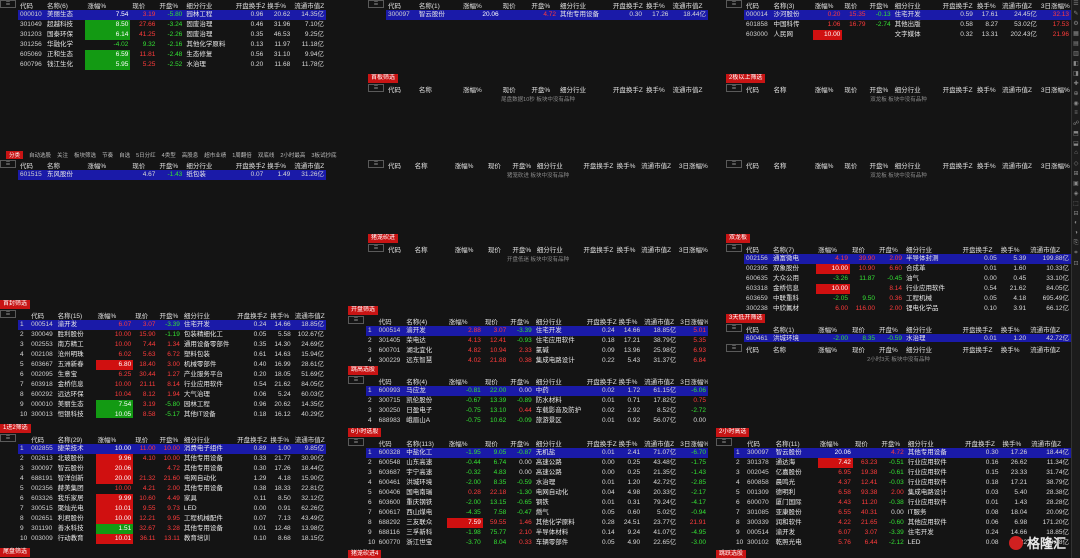 The width and height of the screenshot is (1080, 558). I want to click on panel-tag: 2小时高选, so click(733, 432).